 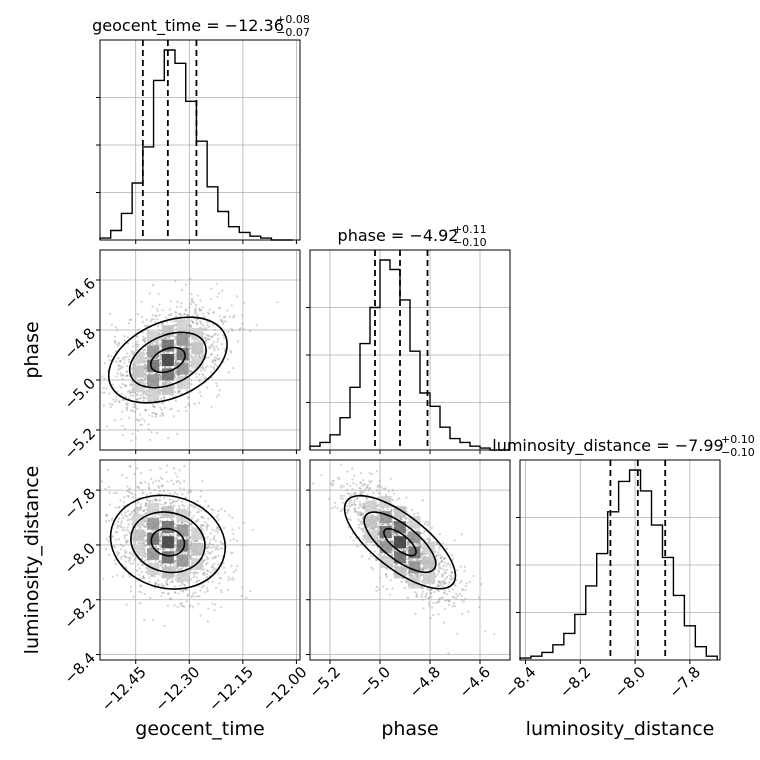 I want to click on panel-frame, so click(x=410, y=560).